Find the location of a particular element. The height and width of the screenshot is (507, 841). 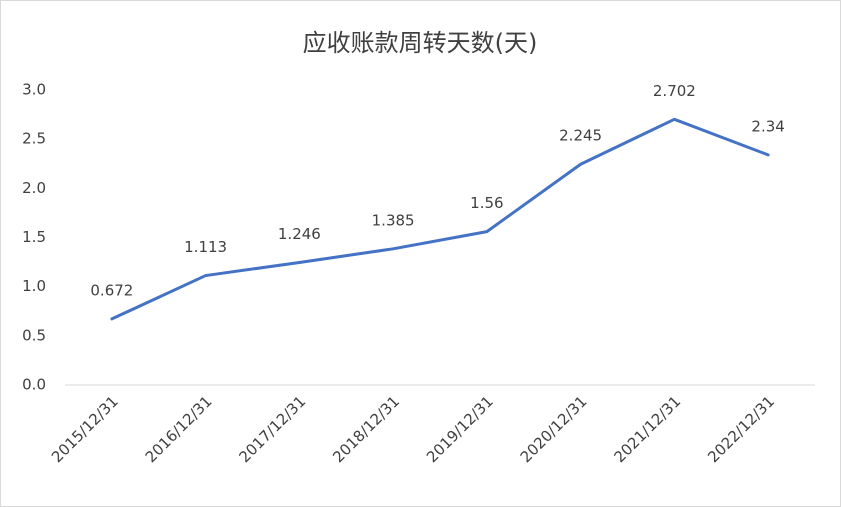

data-label: 2.34 is located at coordinates (767, 126).